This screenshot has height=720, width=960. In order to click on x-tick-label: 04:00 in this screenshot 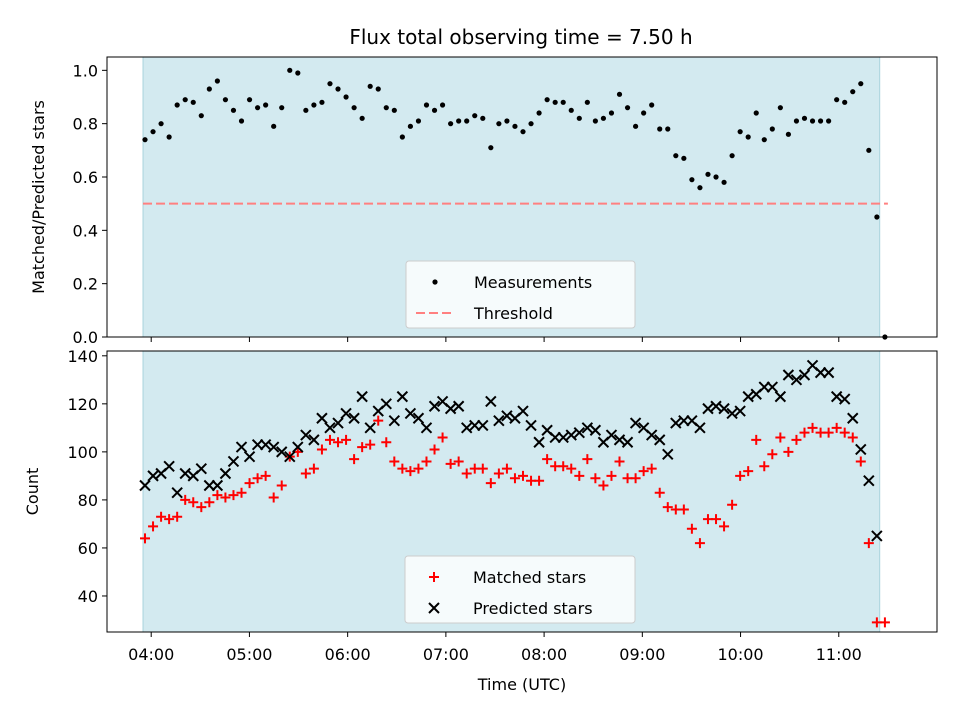, I will do `click(151, 654)`.